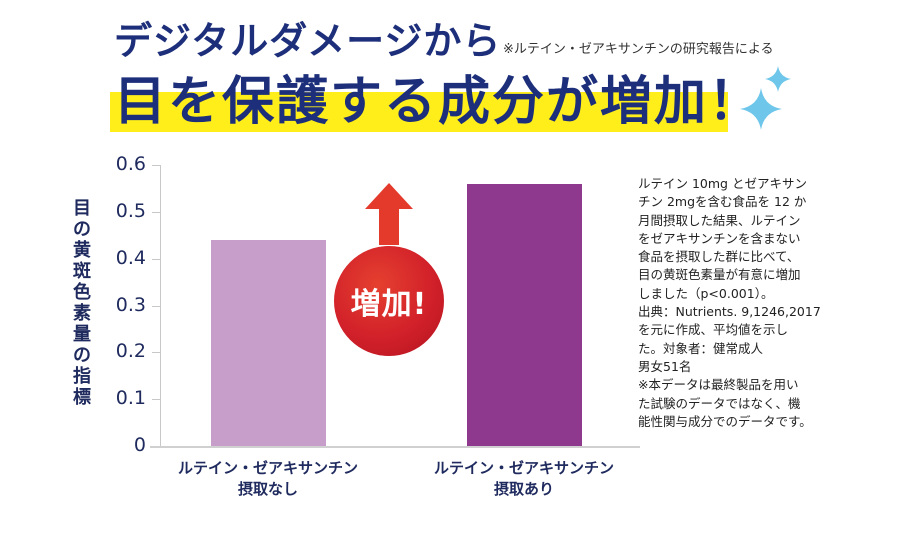 The height and width of the screenshot is (540, 900). Describe the element at coordinates (389, 214) in the screenshot. I see `up-arrow-icon` at that location.